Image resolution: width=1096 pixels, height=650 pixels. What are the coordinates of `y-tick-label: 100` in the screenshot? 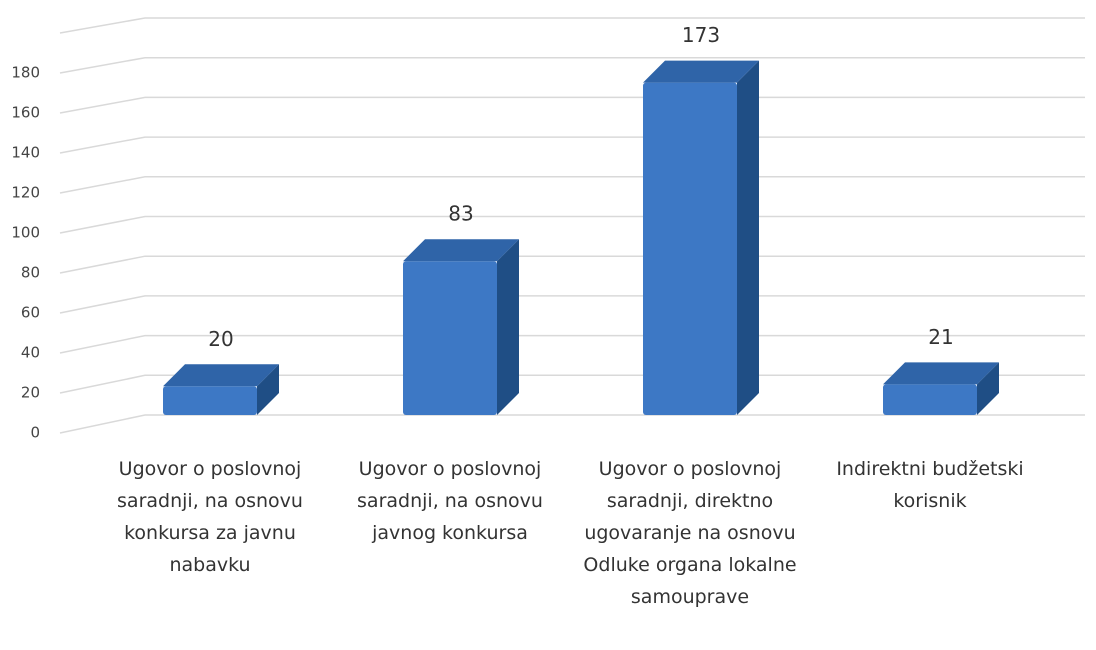 It's located at (25, 233).